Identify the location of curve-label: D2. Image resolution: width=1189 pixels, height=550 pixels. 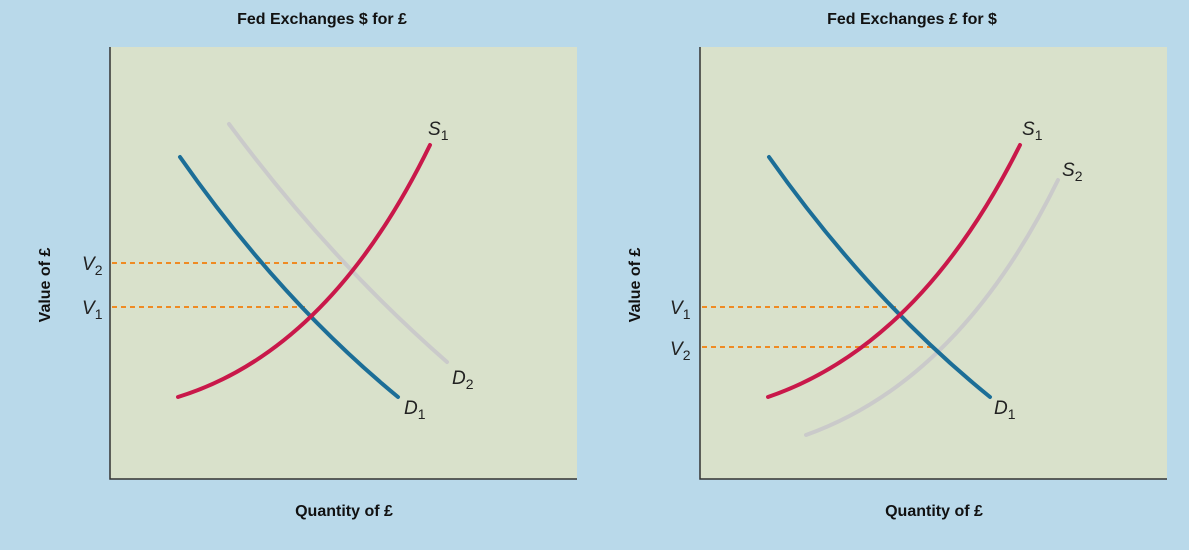
(463, 380).